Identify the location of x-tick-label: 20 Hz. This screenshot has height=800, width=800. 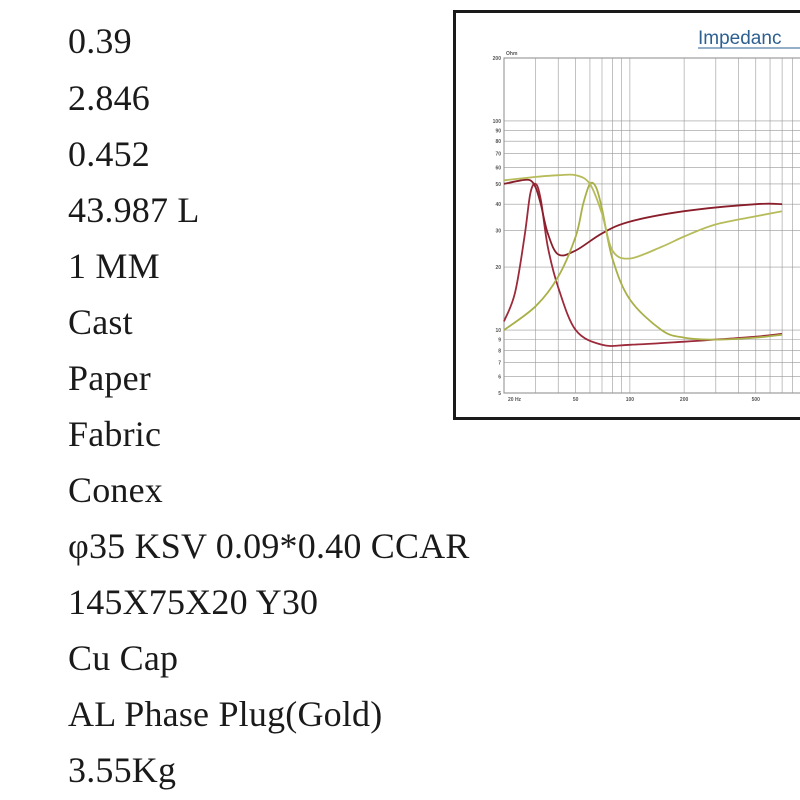
(515, 400).